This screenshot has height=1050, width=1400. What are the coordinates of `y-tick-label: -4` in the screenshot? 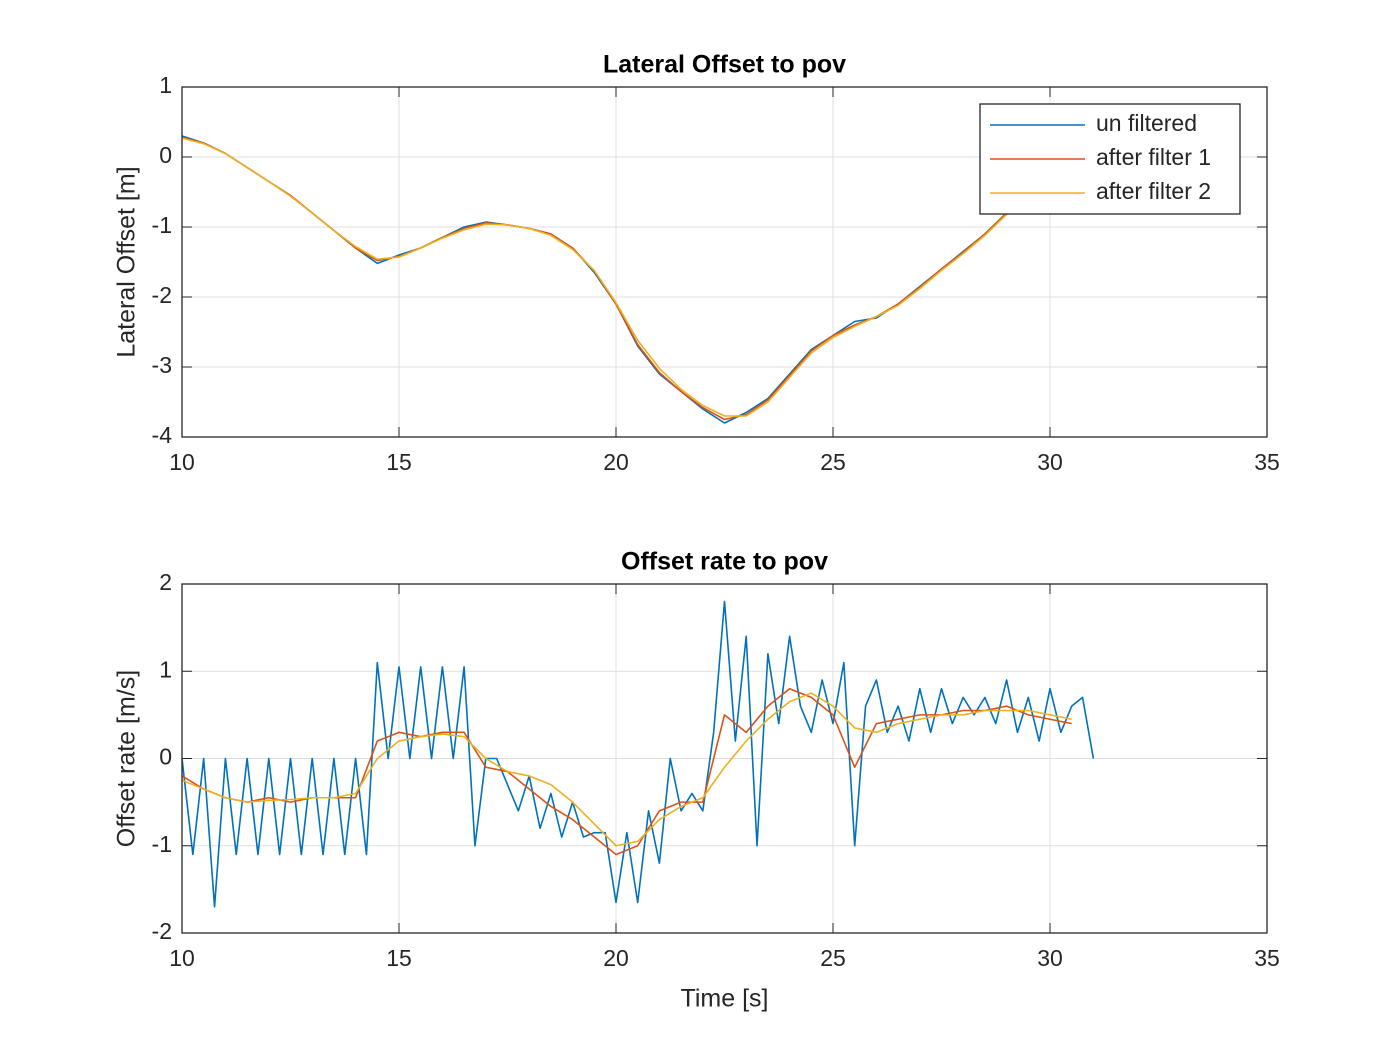 It's located at (162, 435).